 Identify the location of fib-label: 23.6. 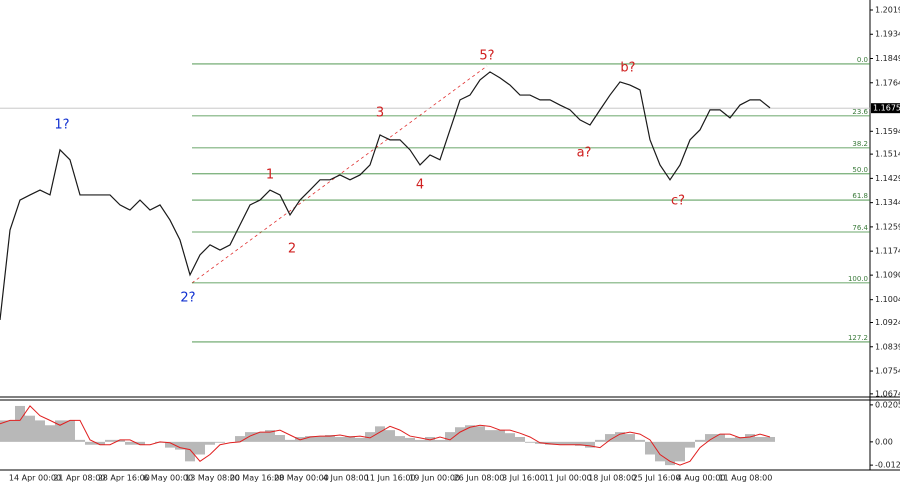
(860, 112).